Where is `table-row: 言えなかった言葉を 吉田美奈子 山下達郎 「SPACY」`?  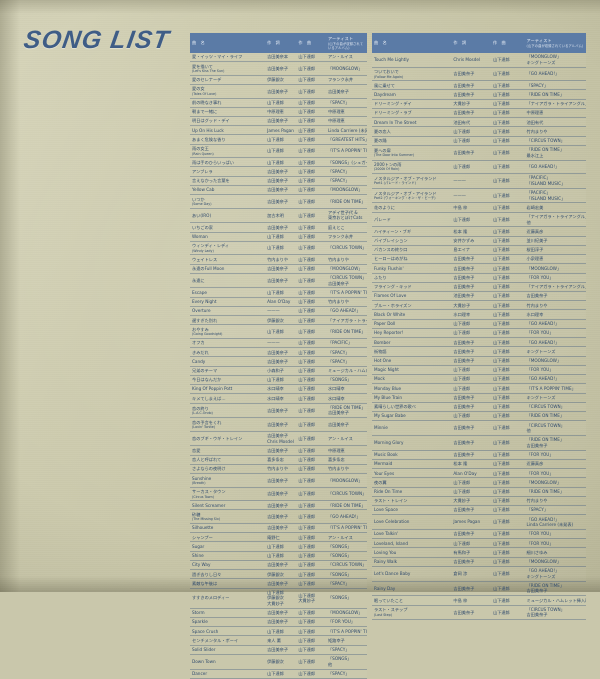 table-row: 言えなかった言葉を 吉田美奈子 山下達郎 「SPACY」 is located at coordinates (278, 181).